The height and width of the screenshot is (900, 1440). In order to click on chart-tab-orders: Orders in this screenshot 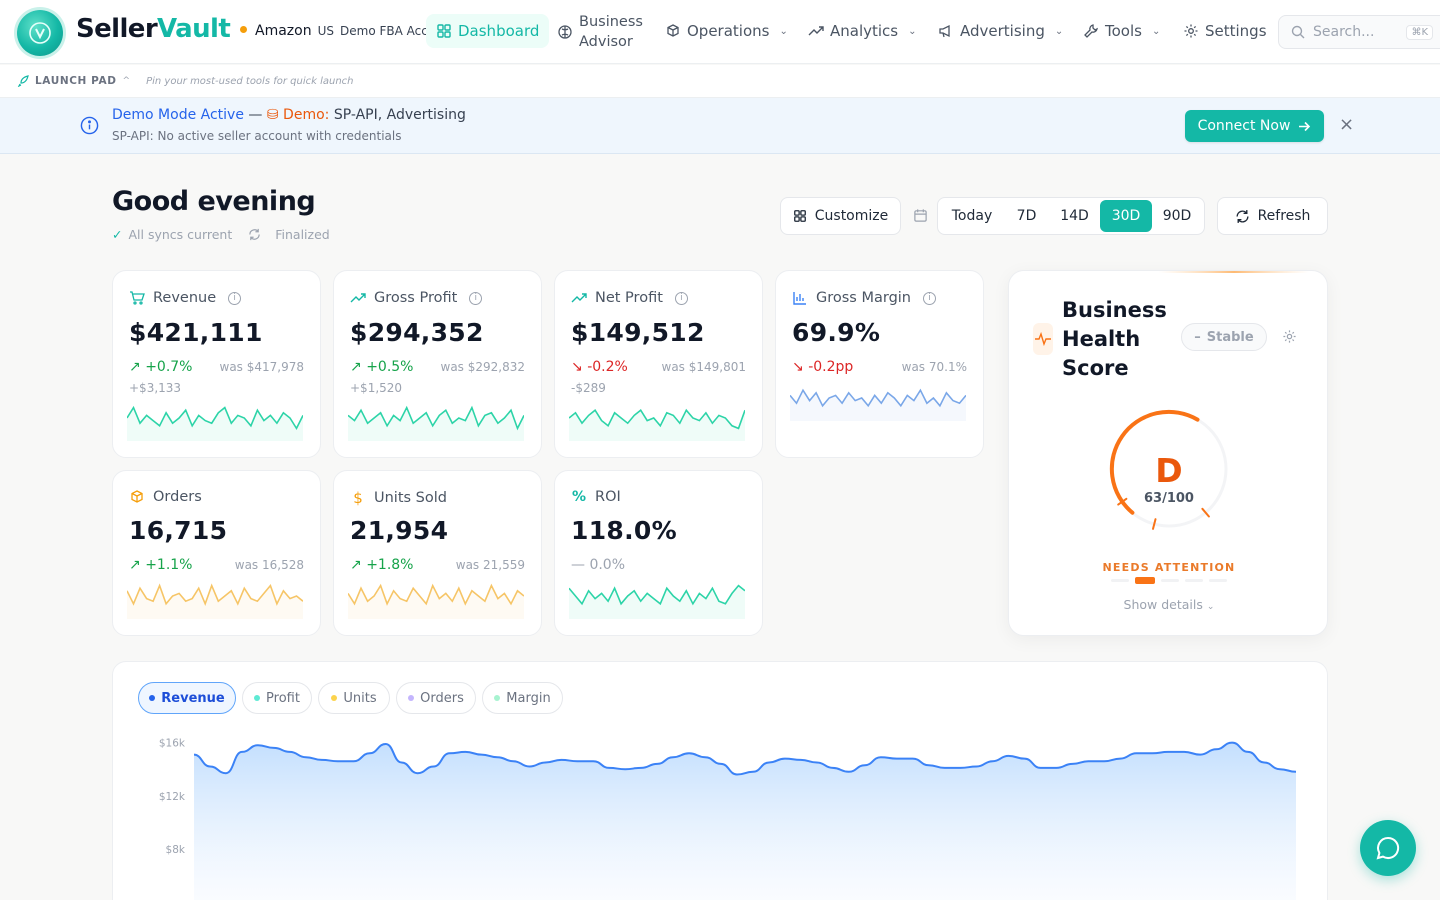, I will do `click(436, 698)`.